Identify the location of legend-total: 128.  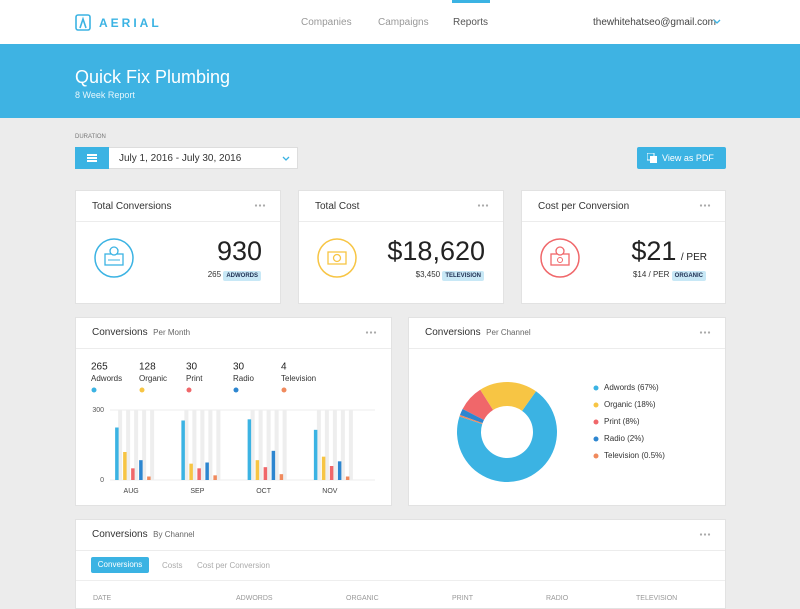
(147, 367).